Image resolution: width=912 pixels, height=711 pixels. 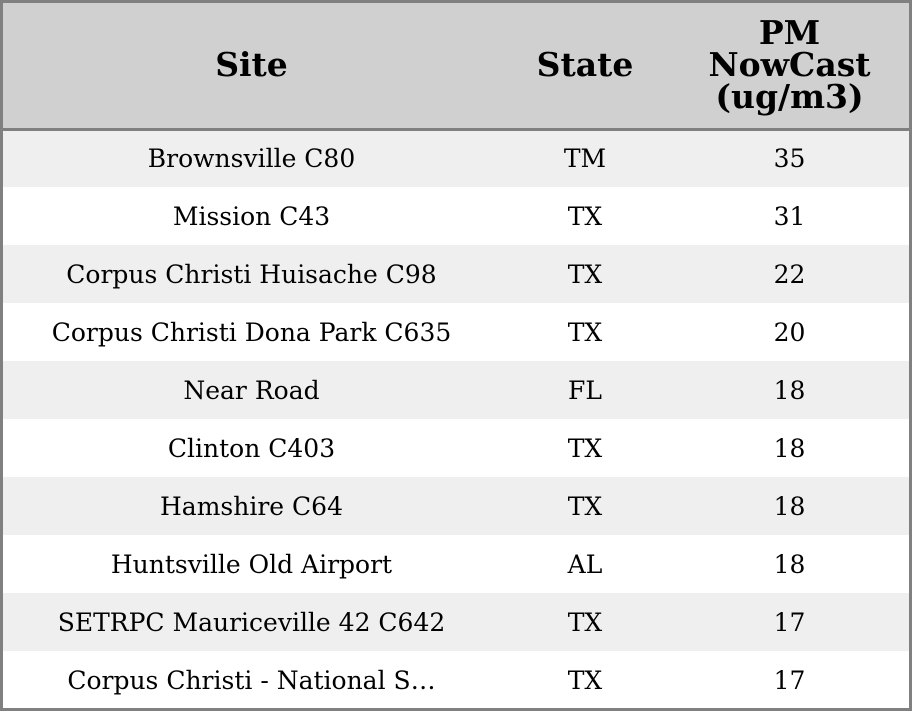 What do you see at coordinates (456, 622) in the screenshot?
I see `table-row: SETRPC Mauriceville 42 C642 TX 17` at bounding box center [456, 622].